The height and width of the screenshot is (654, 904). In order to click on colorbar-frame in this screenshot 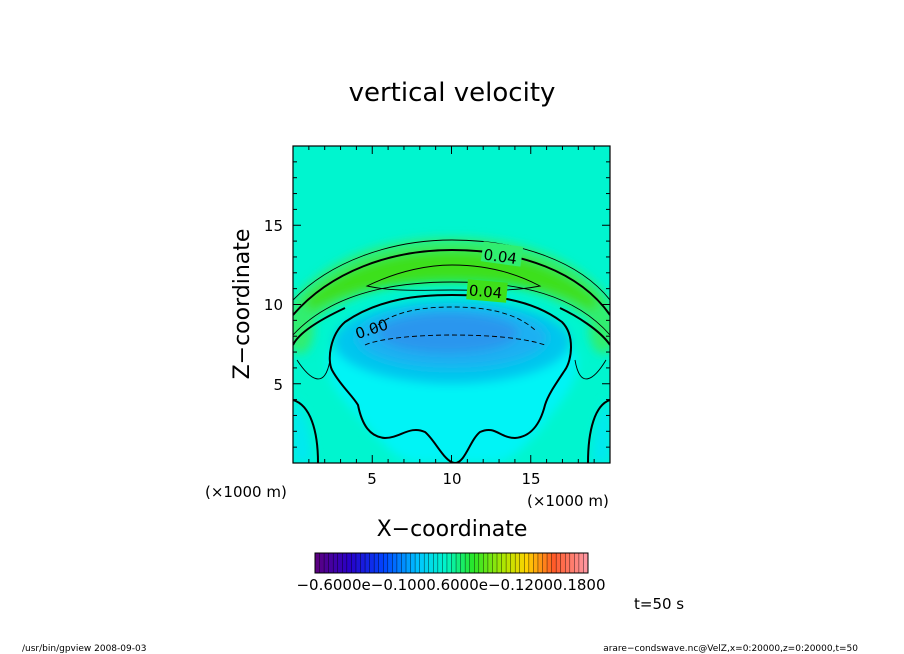, I will do `click(451, 563)`.